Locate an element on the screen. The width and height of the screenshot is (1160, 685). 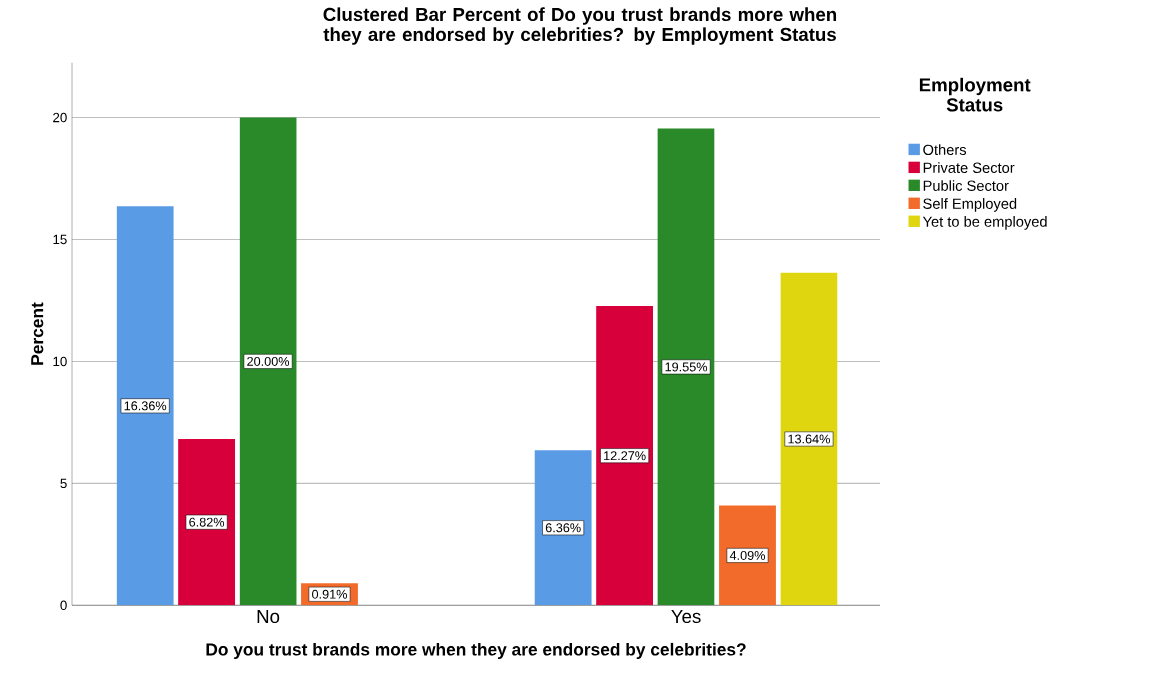
legend-label: Private Sector is located at coordinates (969, 167).